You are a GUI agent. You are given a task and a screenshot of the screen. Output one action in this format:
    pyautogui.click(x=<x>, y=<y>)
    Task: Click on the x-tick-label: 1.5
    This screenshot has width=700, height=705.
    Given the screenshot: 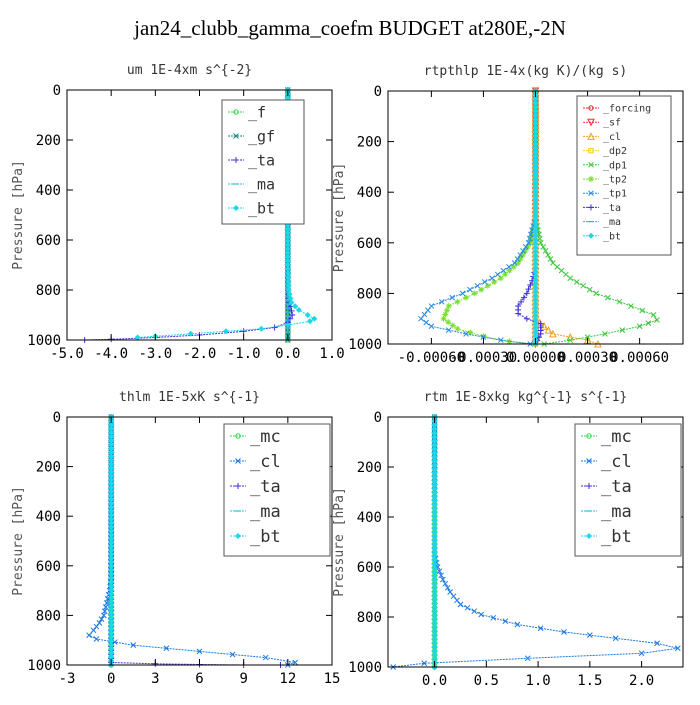 What is the action you would take?
    pyautogui.click(x=589, y=681)
    